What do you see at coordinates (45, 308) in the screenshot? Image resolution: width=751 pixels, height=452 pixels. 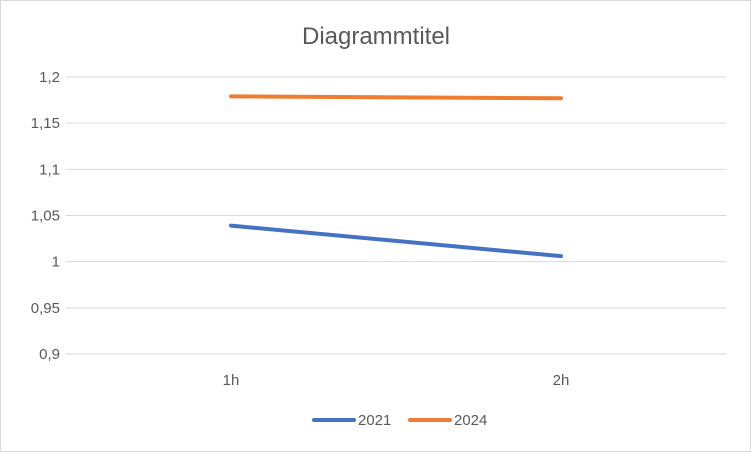 I see `y-tick-label: 0,95` at bounding box center [45, 308].